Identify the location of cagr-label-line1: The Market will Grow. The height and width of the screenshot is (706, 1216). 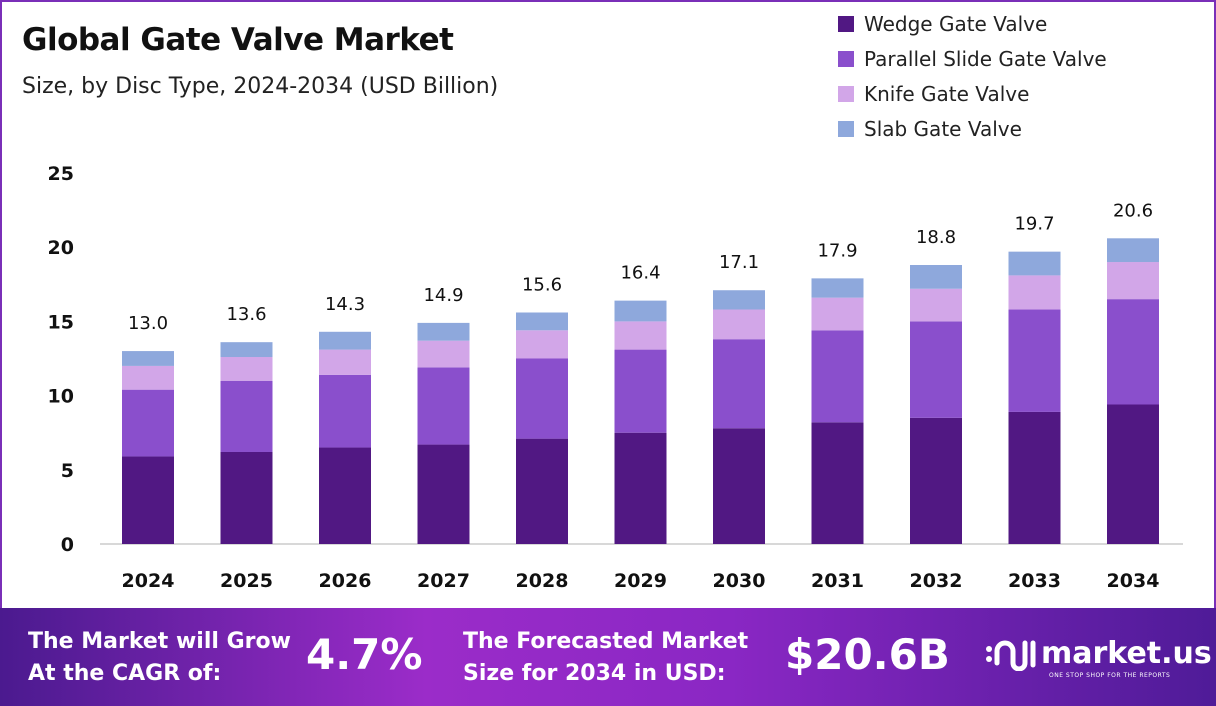
(159, 641).